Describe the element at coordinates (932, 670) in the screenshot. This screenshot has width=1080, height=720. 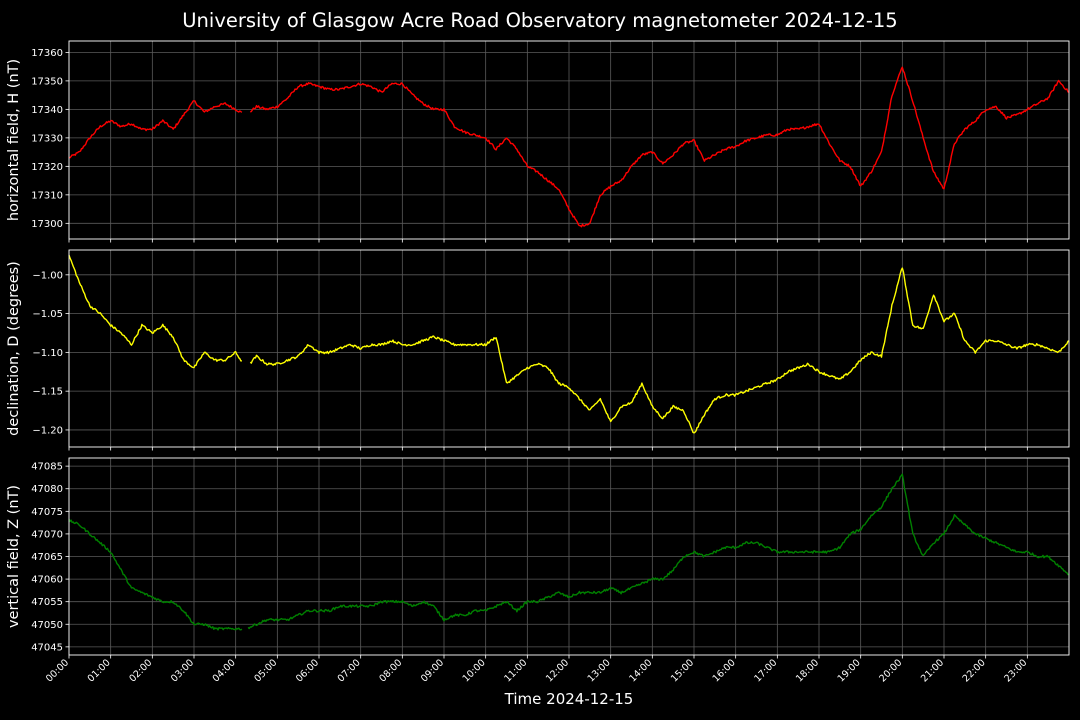
I see `x-tick-label: 21:00` at that location.